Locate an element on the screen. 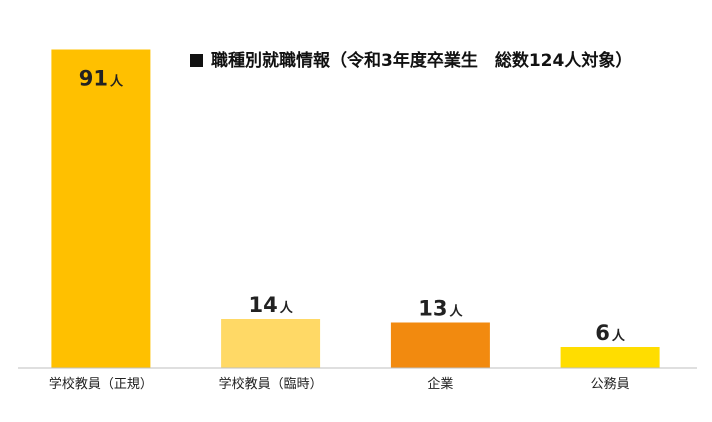  data-label-value: 13 is located at coordinates (432, 309).